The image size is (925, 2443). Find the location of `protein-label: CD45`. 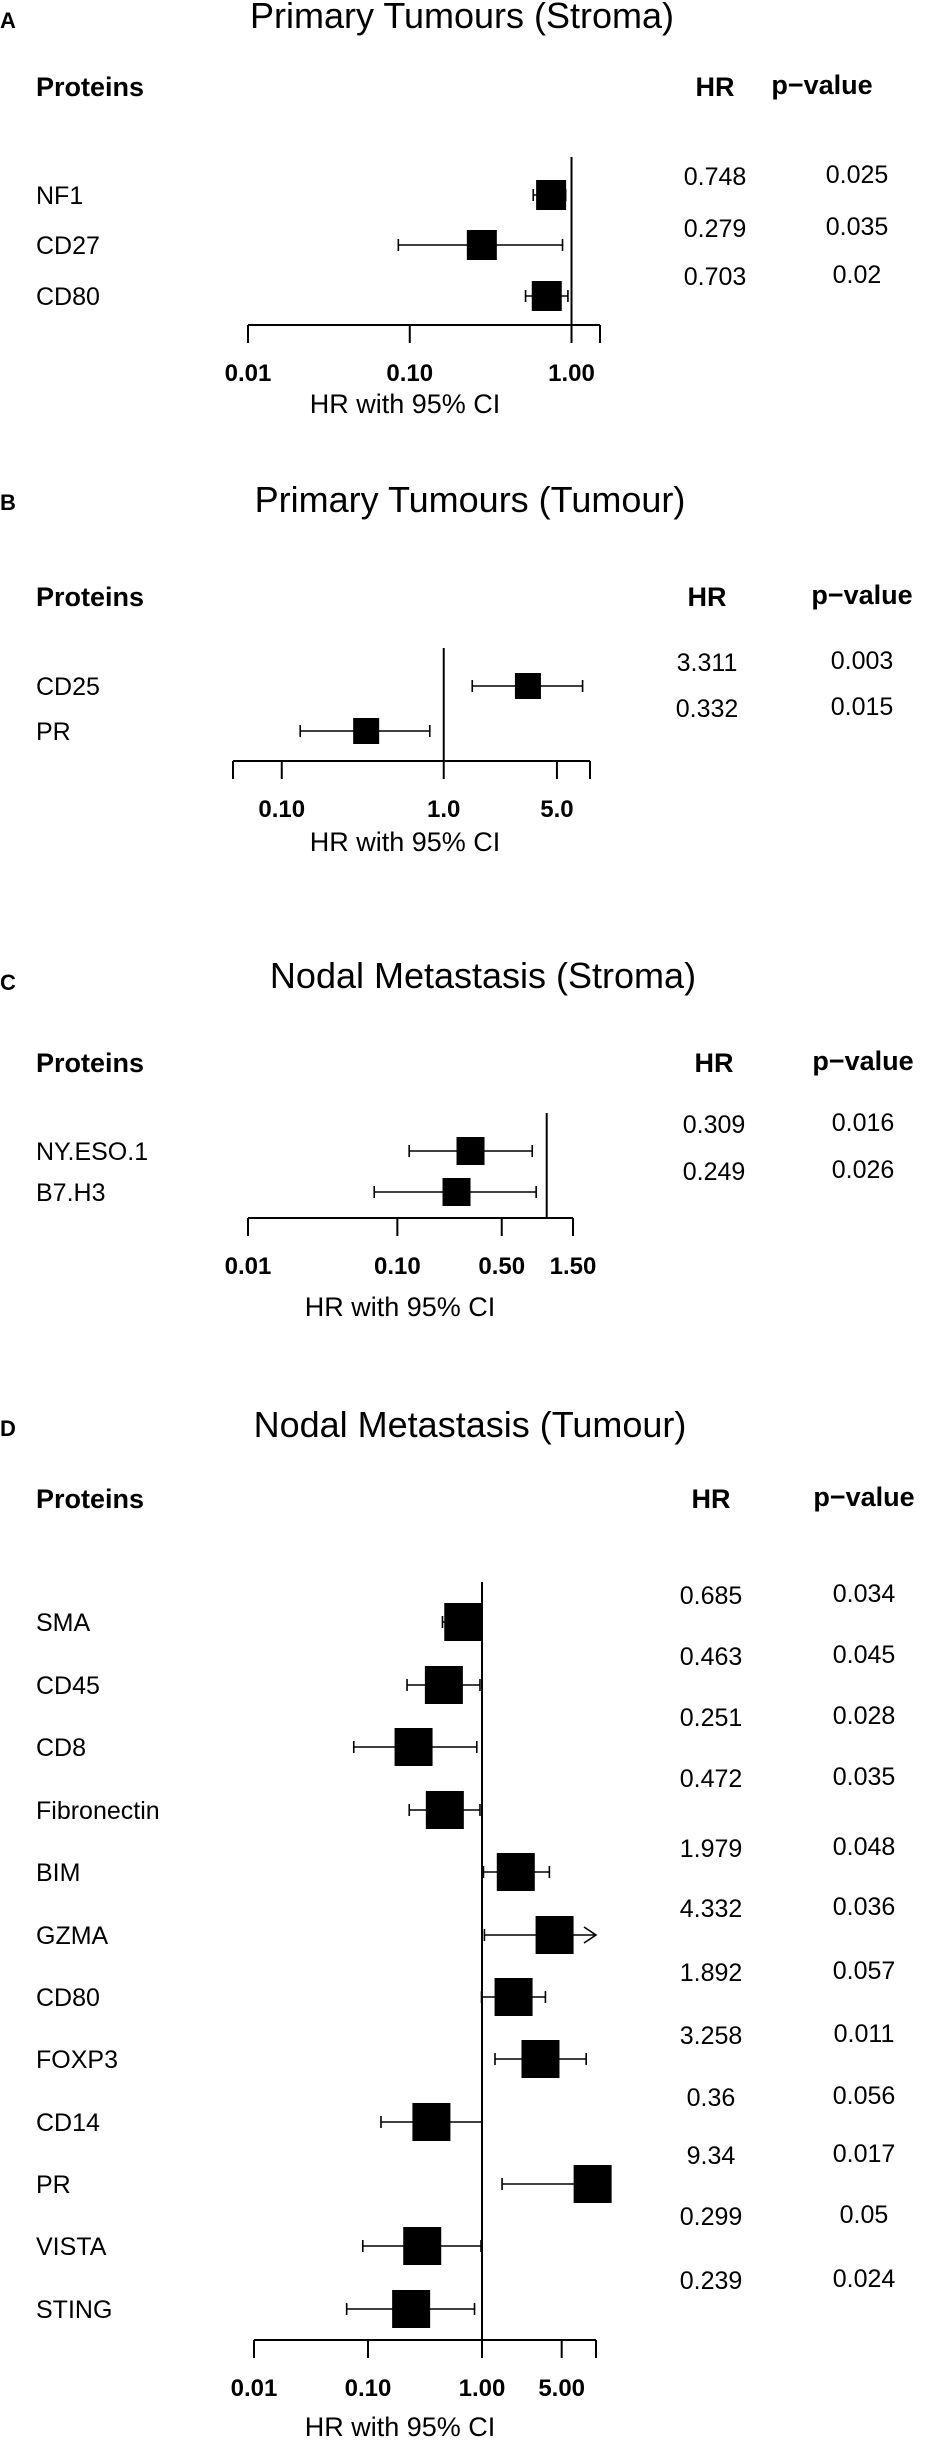

protein-label: CD45 is located at coordinates (68, 1686).